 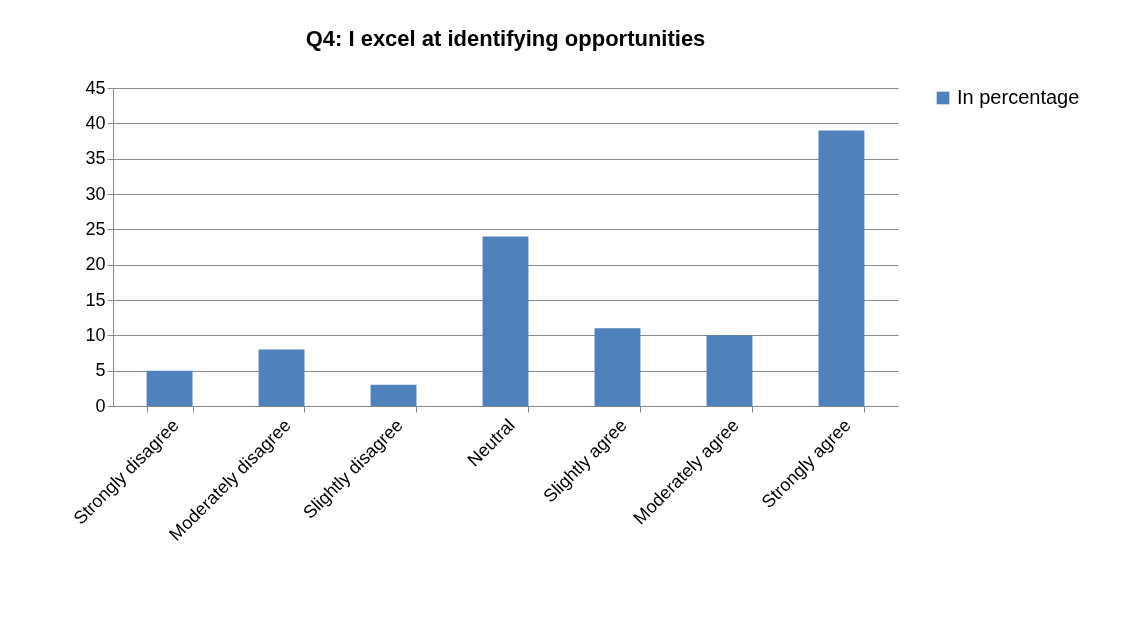 I want to click on chart-title: Q4: I excel at identifying opportunities, so click(x=505, y=38).